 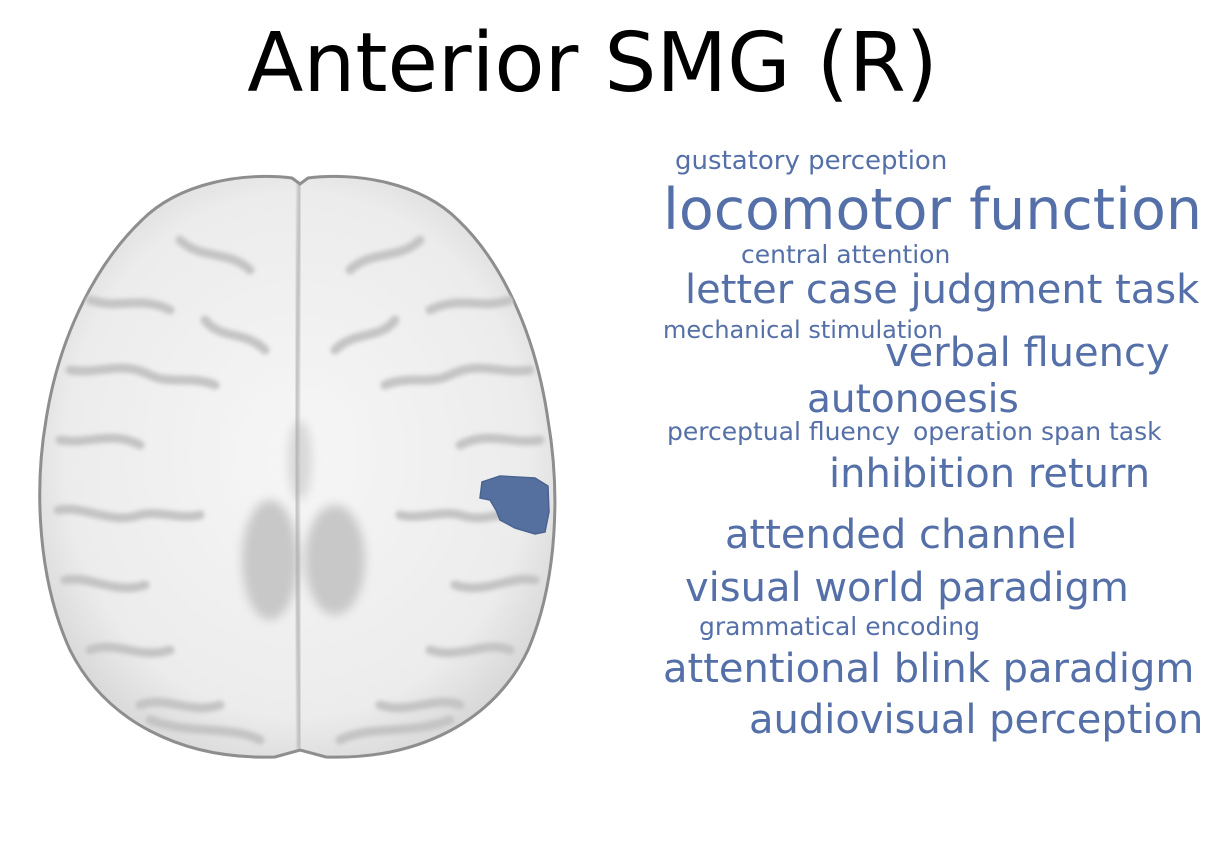 I want to click on term-mechanical-stimulation: mechanical stimulation, so click(x=803, y=330).